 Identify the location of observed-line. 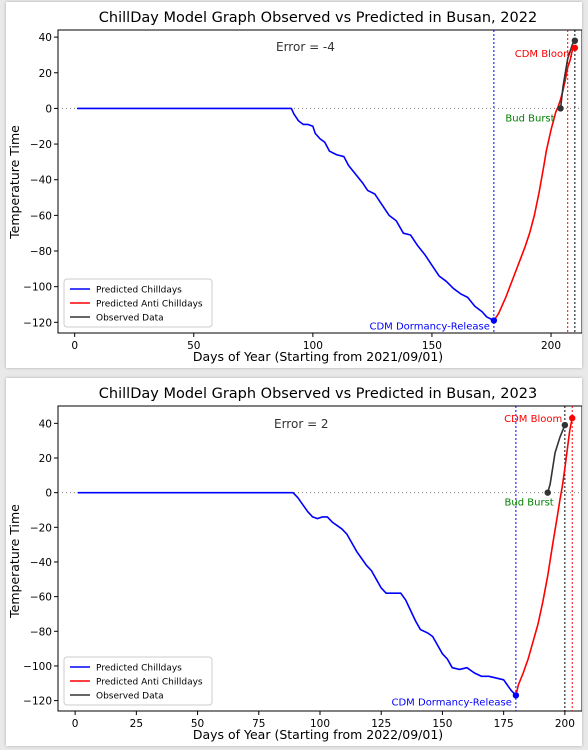
(556, 458).